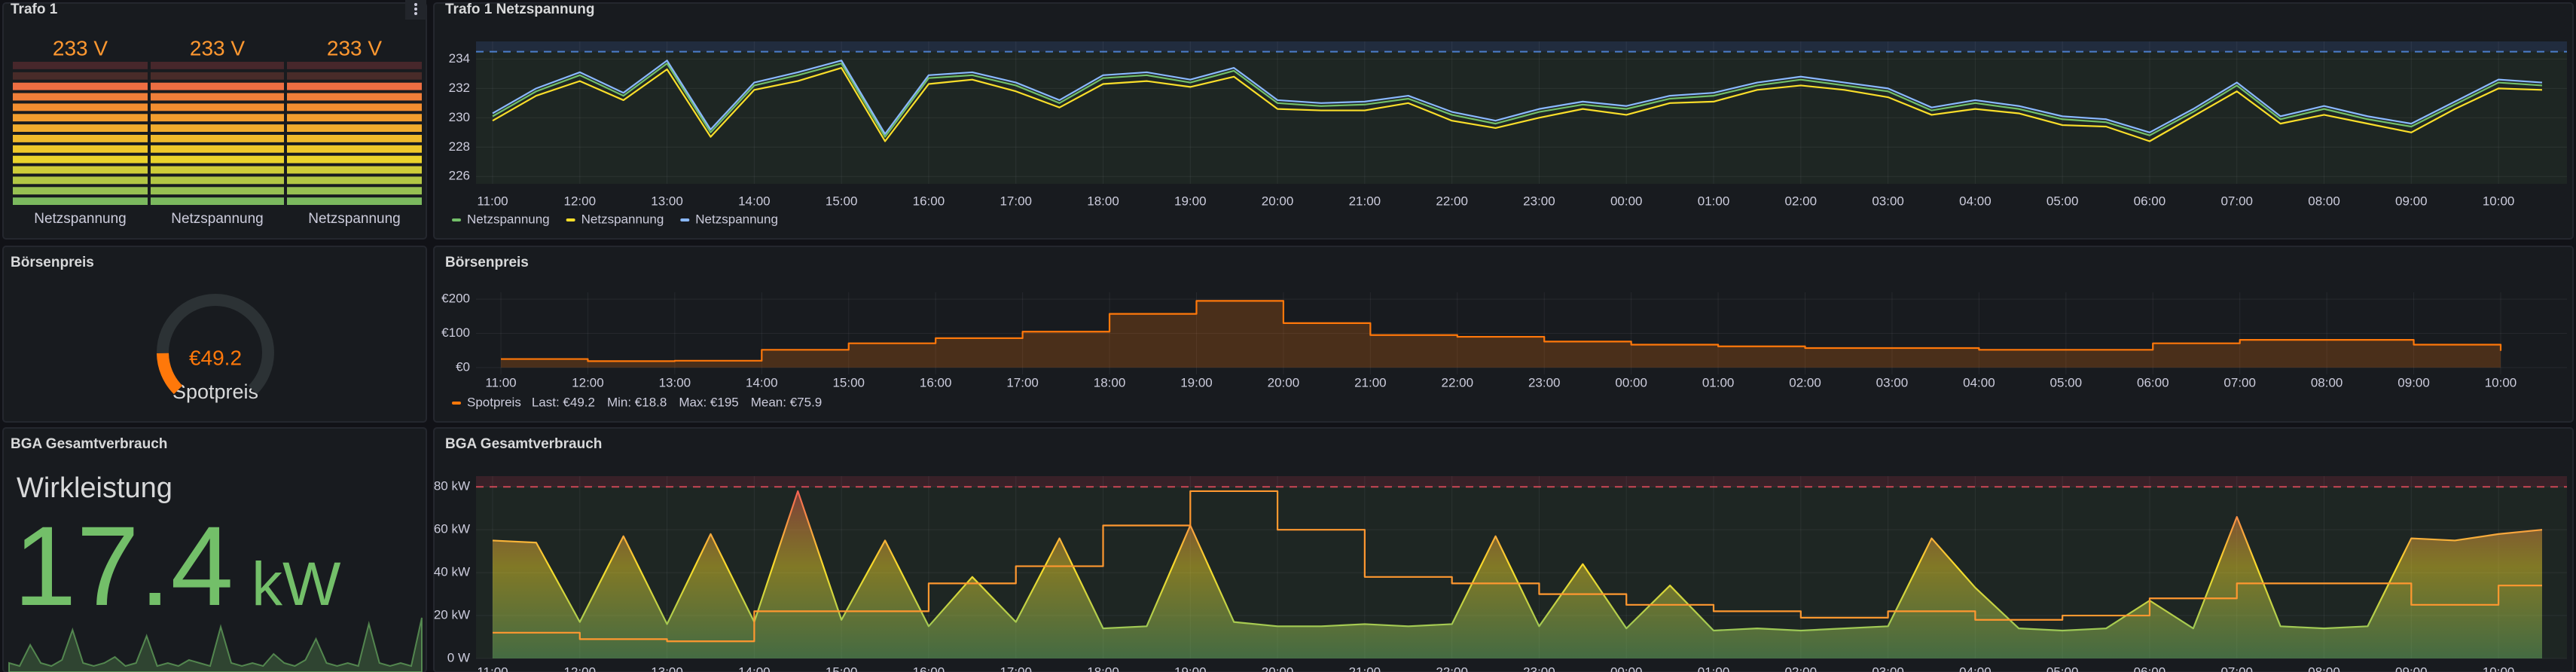 This screenshot has width=2576, height=672. What do you see at coordinates (463, 366) in the screenshot?
I see `y-tick-label: €0` at bounding box center [463, 366].